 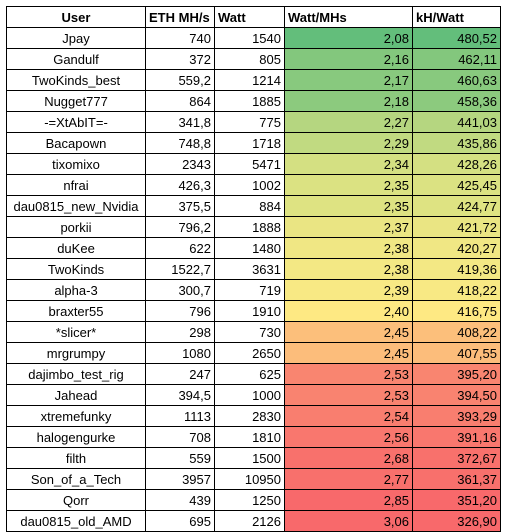 What do you see at coordinates (456, 479) in the screenshot?
I see `kh-per-watt-cell: 361,37` at bounding box center [456, 479].